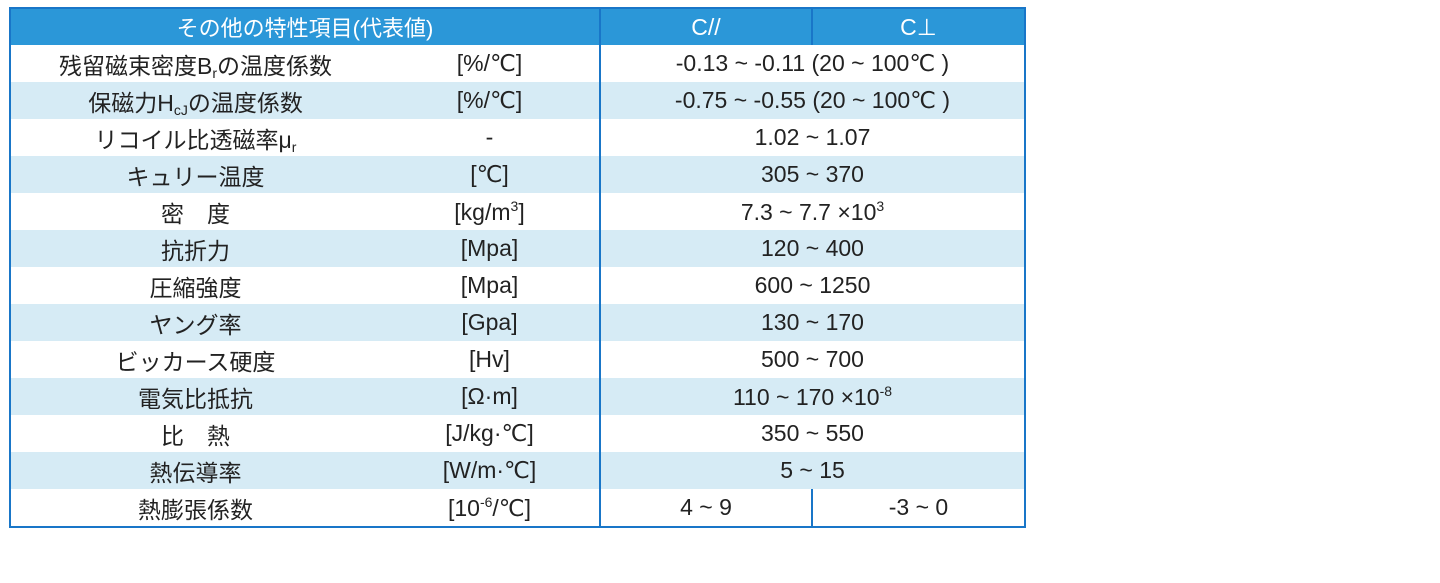  I want to click on property-value: 110 ~ 170 ×10-8, so click(812, 396).